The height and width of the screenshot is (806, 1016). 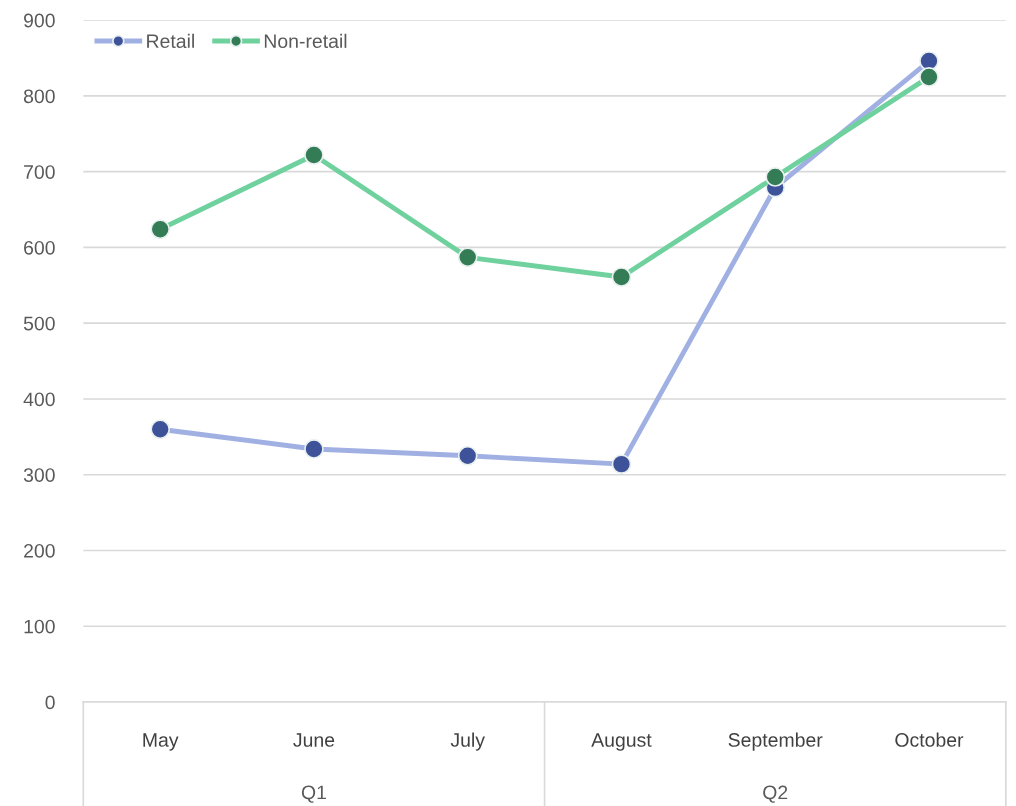 What do you see at coordinates (39, 96) in the screenshot?
I see `y-tick-label: 800` at bounding box center [39, 96].